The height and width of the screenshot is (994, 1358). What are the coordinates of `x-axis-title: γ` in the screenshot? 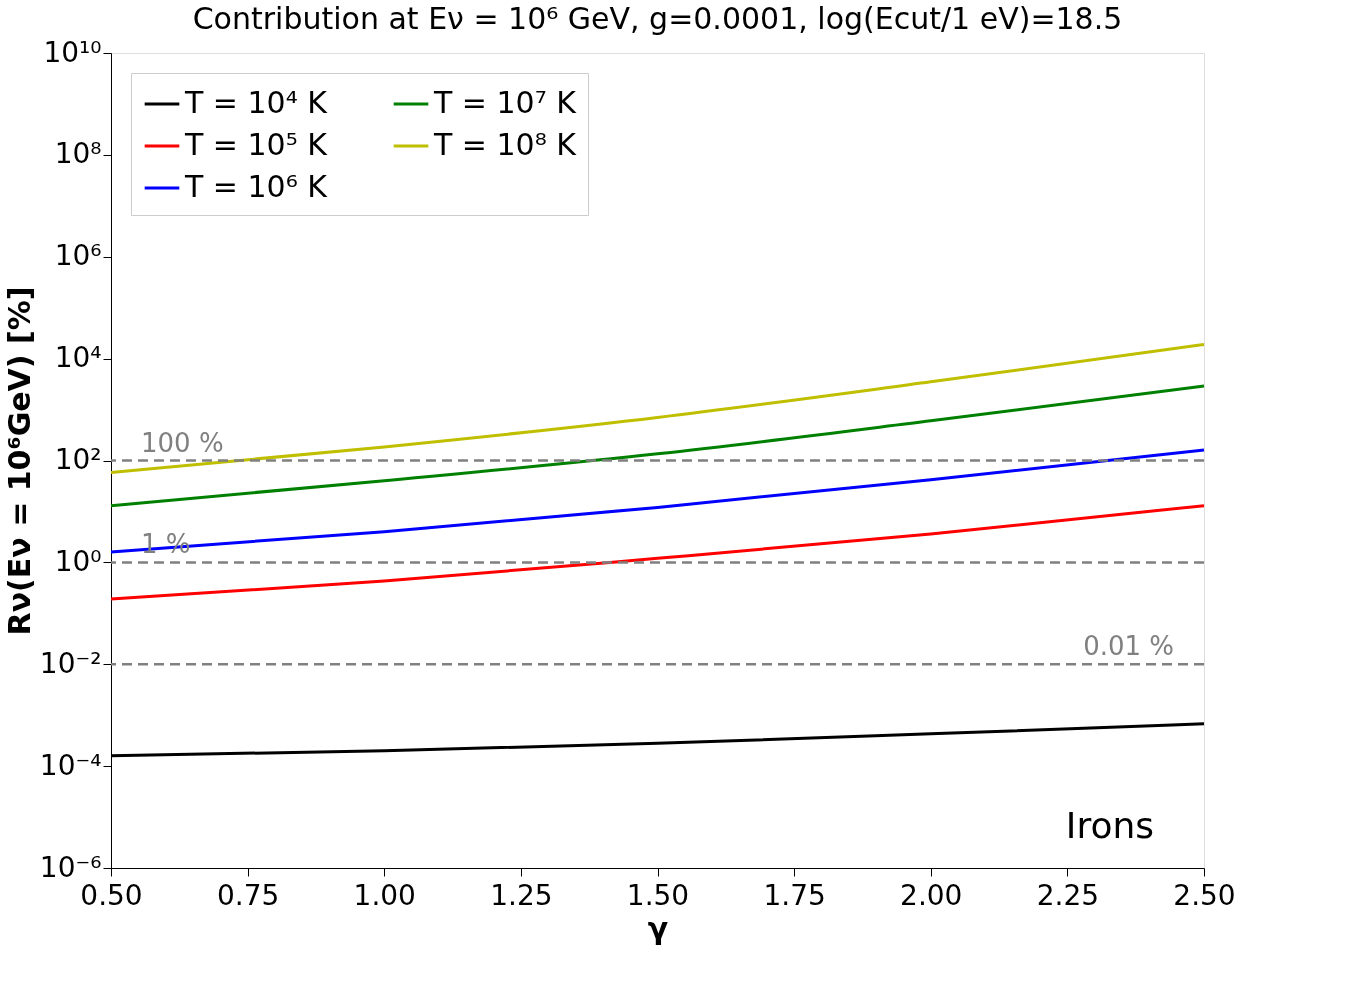 It's located at (658, 928).